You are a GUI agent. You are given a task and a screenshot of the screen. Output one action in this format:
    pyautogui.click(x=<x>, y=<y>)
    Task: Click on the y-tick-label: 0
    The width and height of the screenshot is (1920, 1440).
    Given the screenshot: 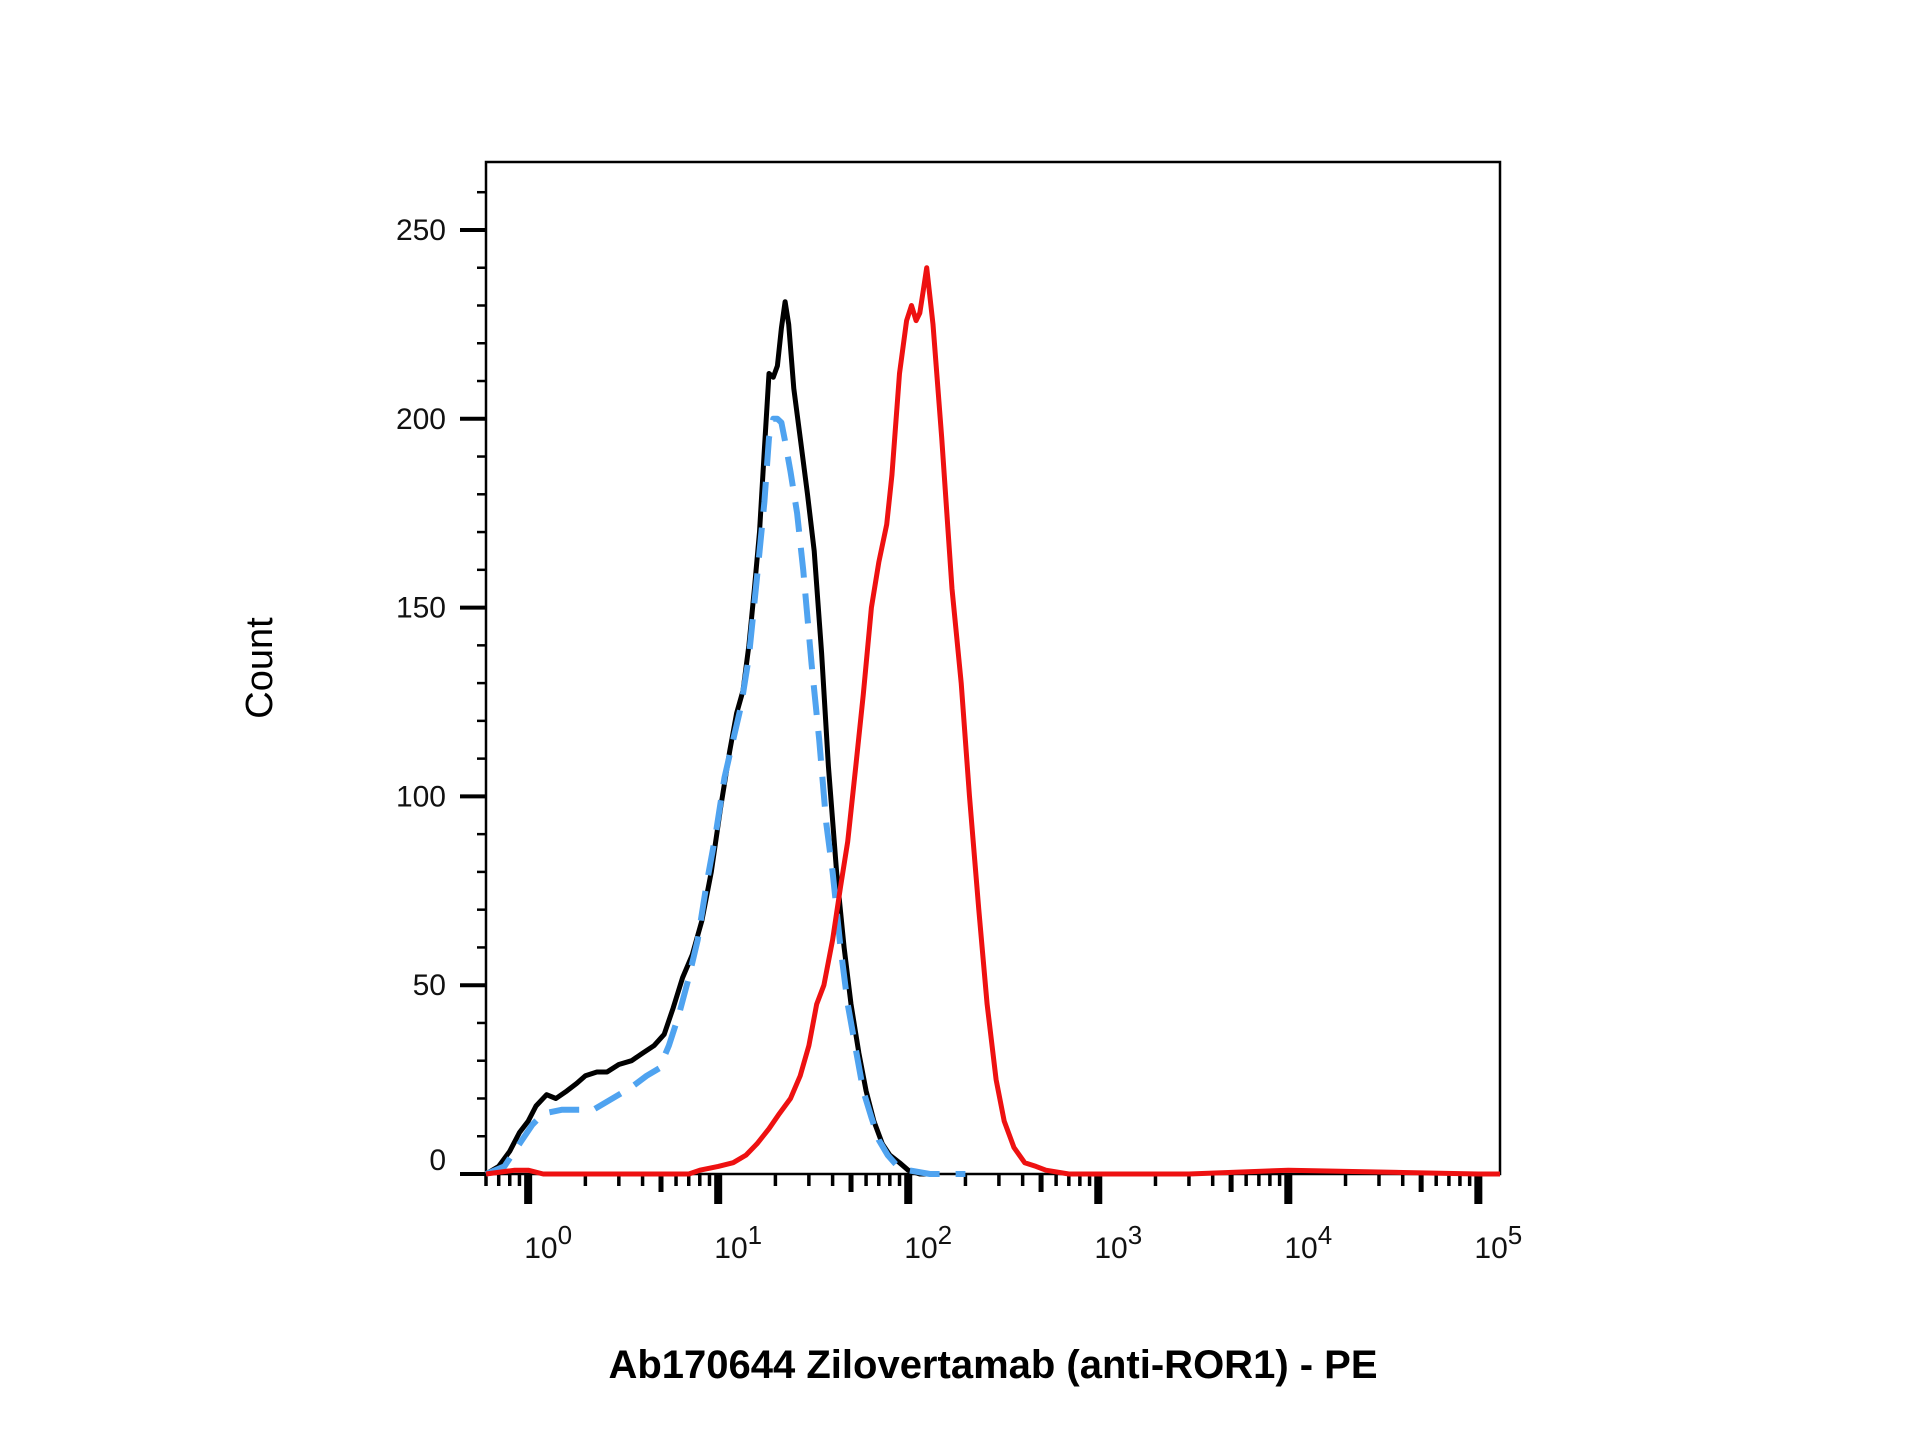 What is the action you would take?
    pyautogui.click(x=437, y=1160)
    